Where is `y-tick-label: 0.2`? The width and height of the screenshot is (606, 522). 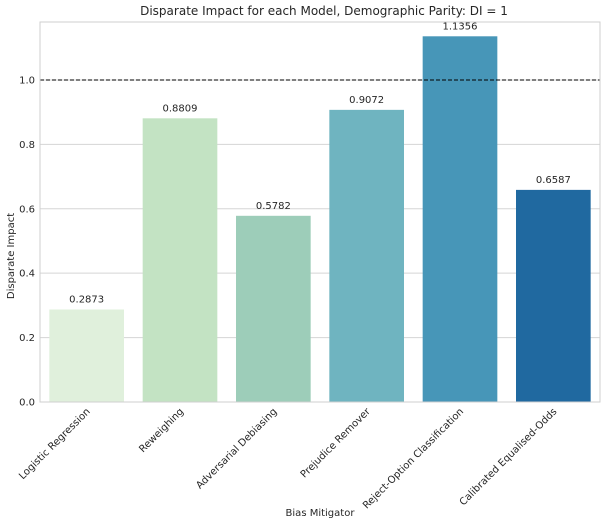 y-tick-label: 0.2 is located at coordinates (27, 338).